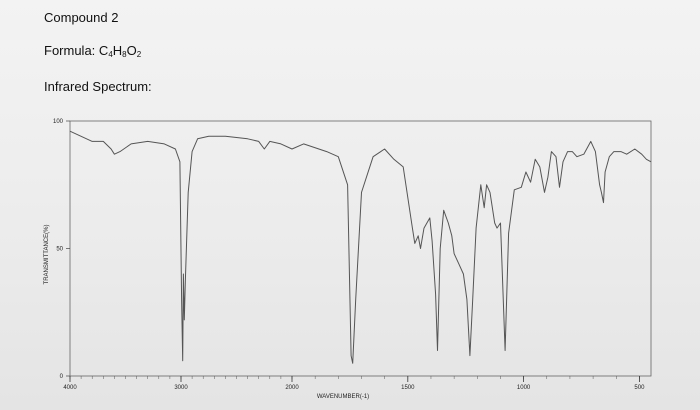  Describe the element at coordinates (131, 50) in the screenshot. I see `formula-element: O` at that location.